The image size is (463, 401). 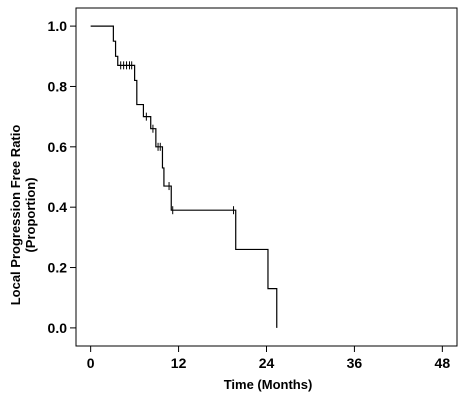 What do you see at coordinates (58, 328) in the screenshot?
I see `y-tick-label: 0.0` at bounding box center [58, 328].